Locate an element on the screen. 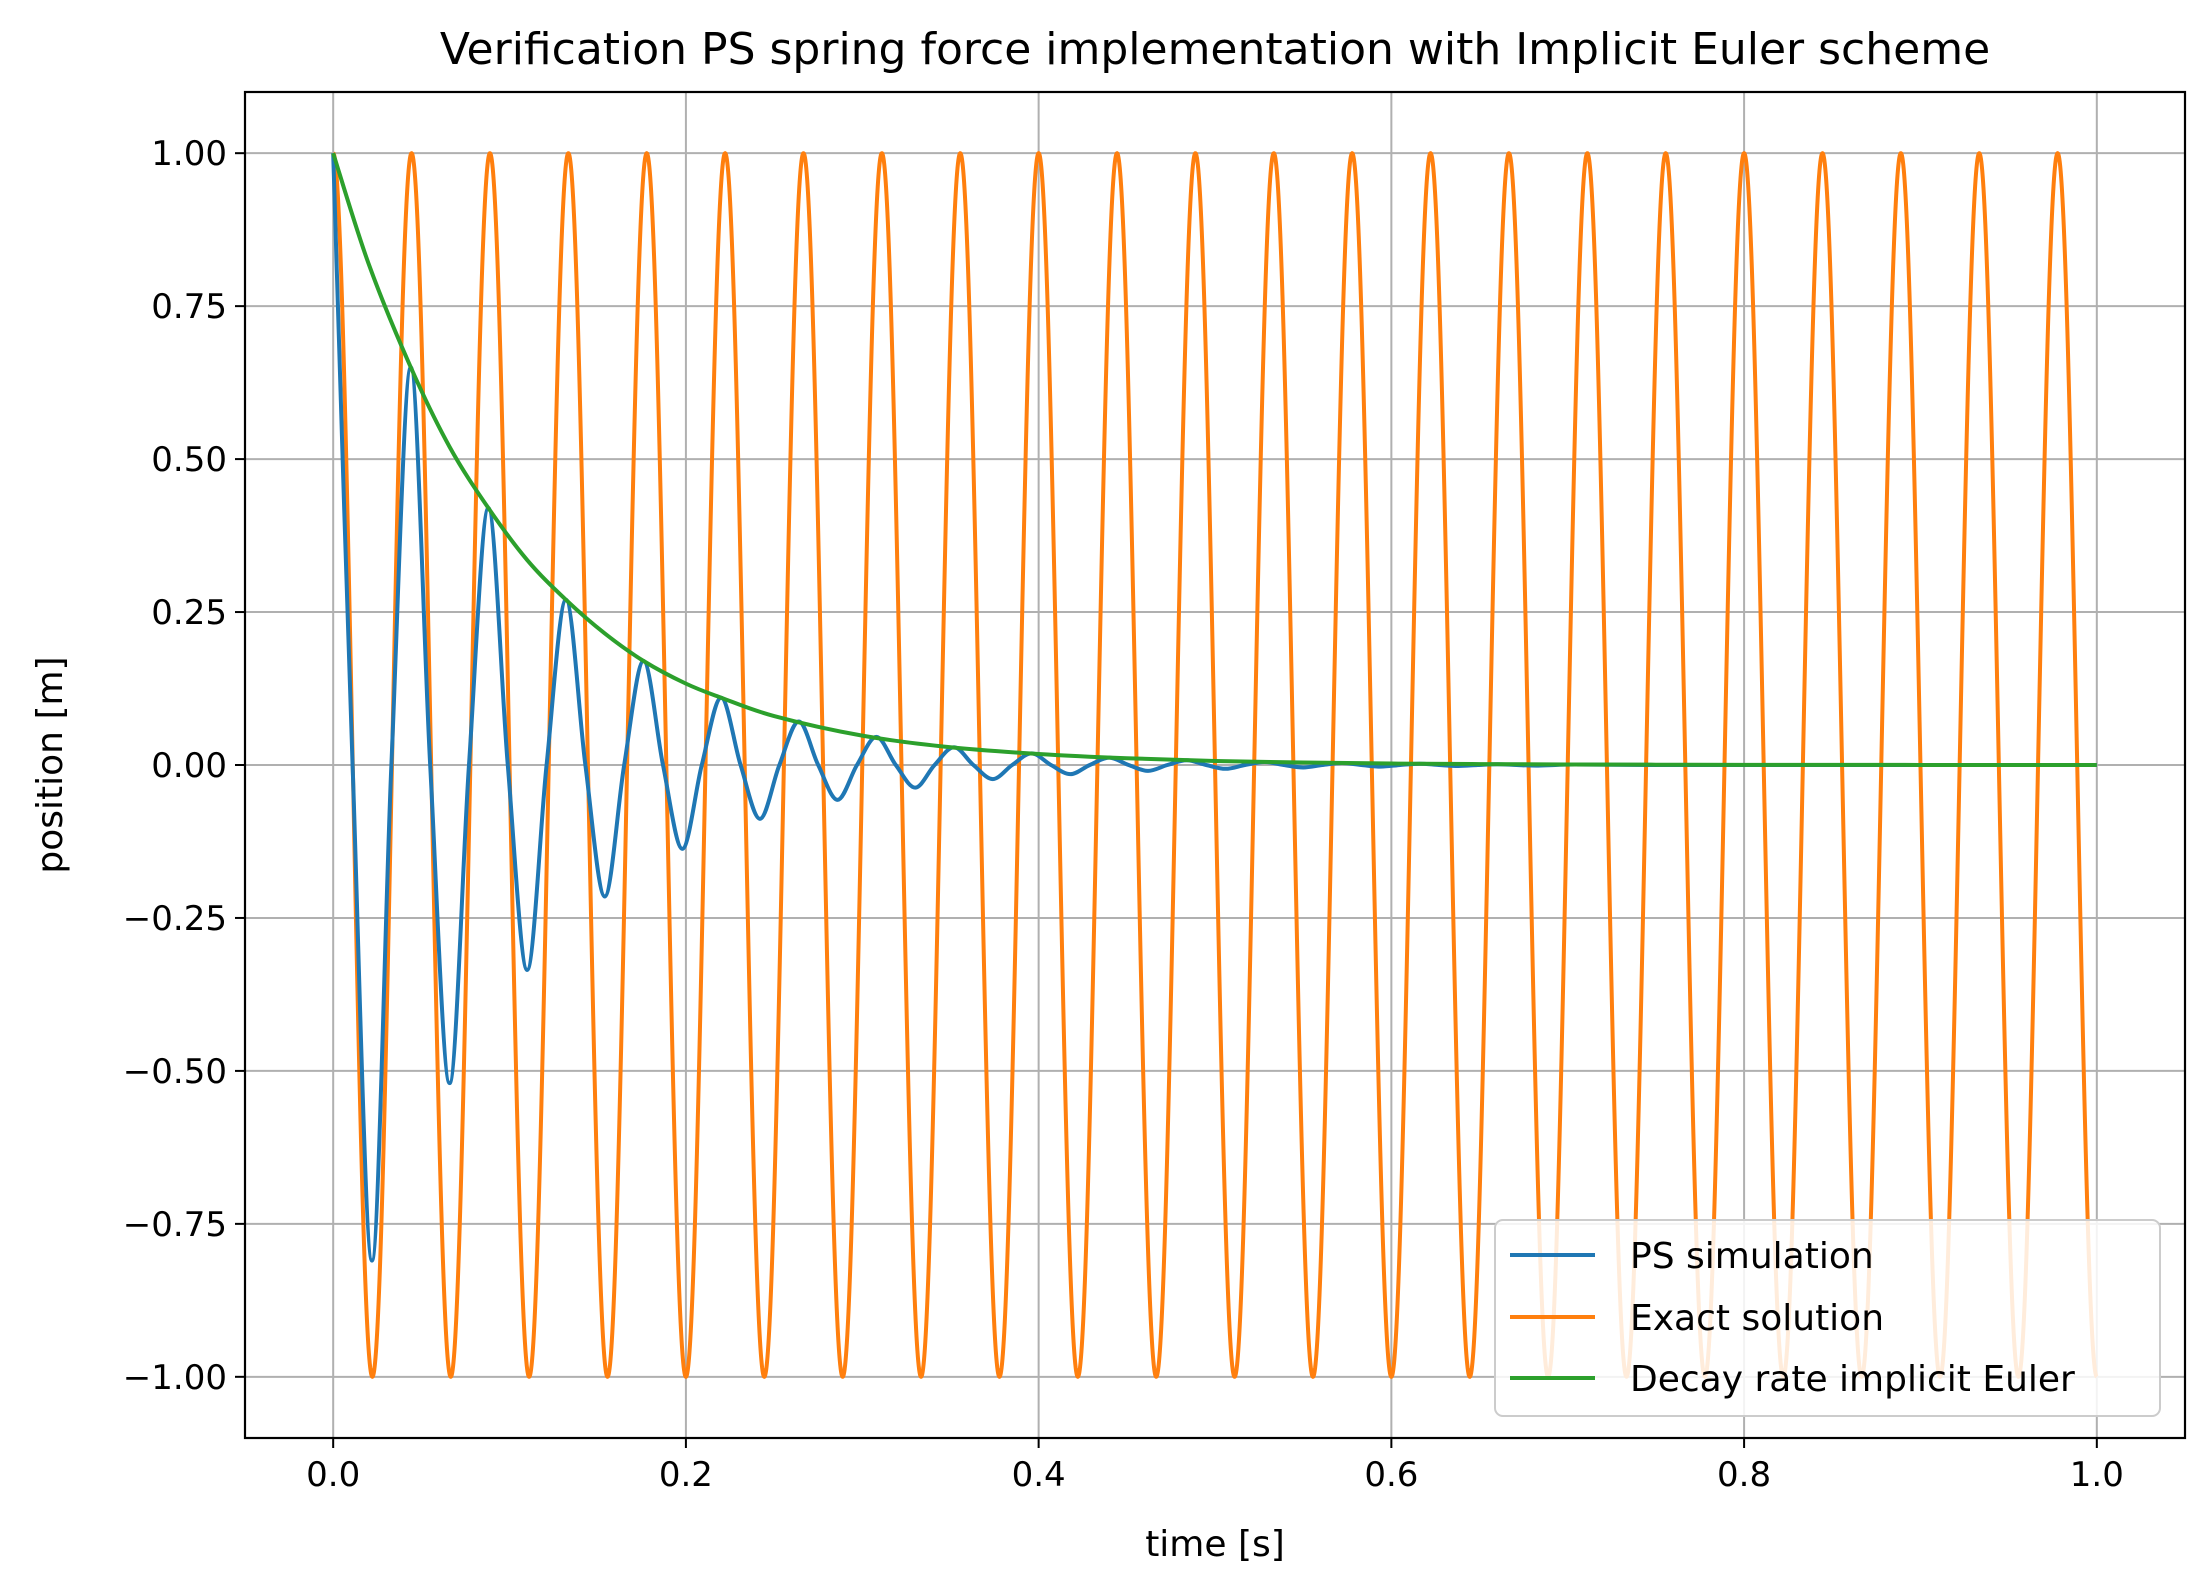 Image resolution: width=2203 pixels, height=1588 pixels. y-tick-label: −1.00 is located at coordinates (175, 1378).